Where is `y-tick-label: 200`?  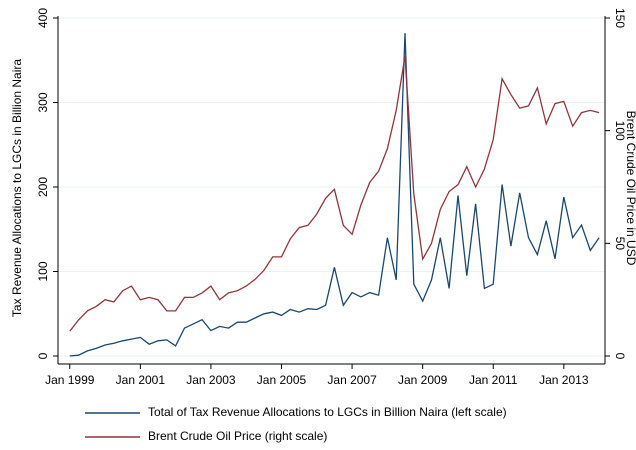 y-tick-label: 200 is located at coordinates (43, 187).